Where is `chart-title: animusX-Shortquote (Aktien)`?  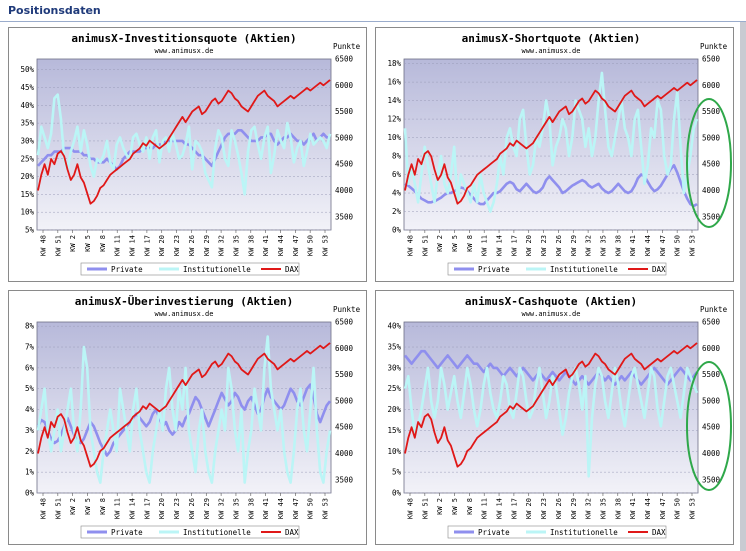
chart-title: animusX-Shortquote (Aktien) is located at coordinates (551, 38).